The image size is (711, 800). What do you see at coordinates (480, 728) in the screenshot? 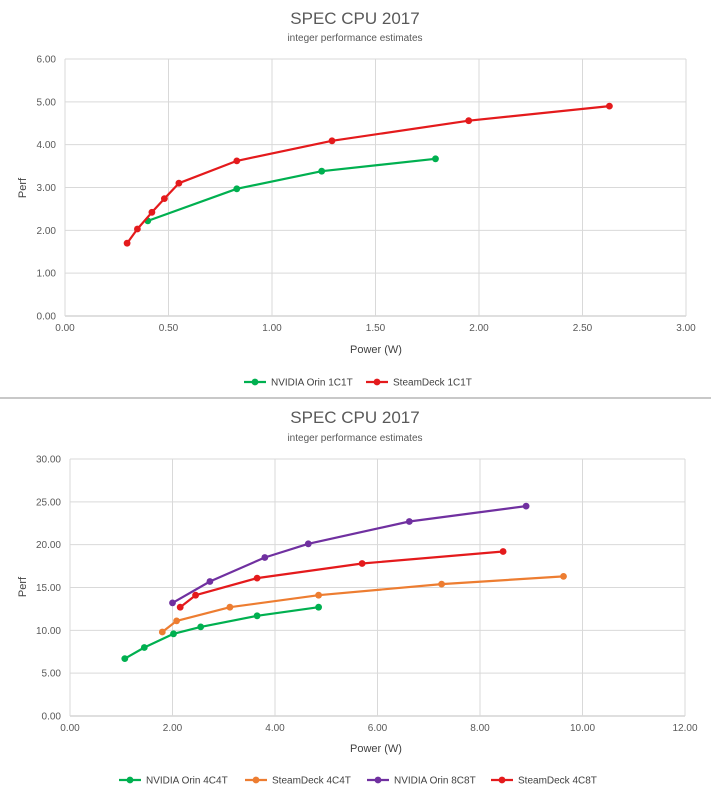
I see `x-tick-label: 8.00` at bounding box center [480, 728].